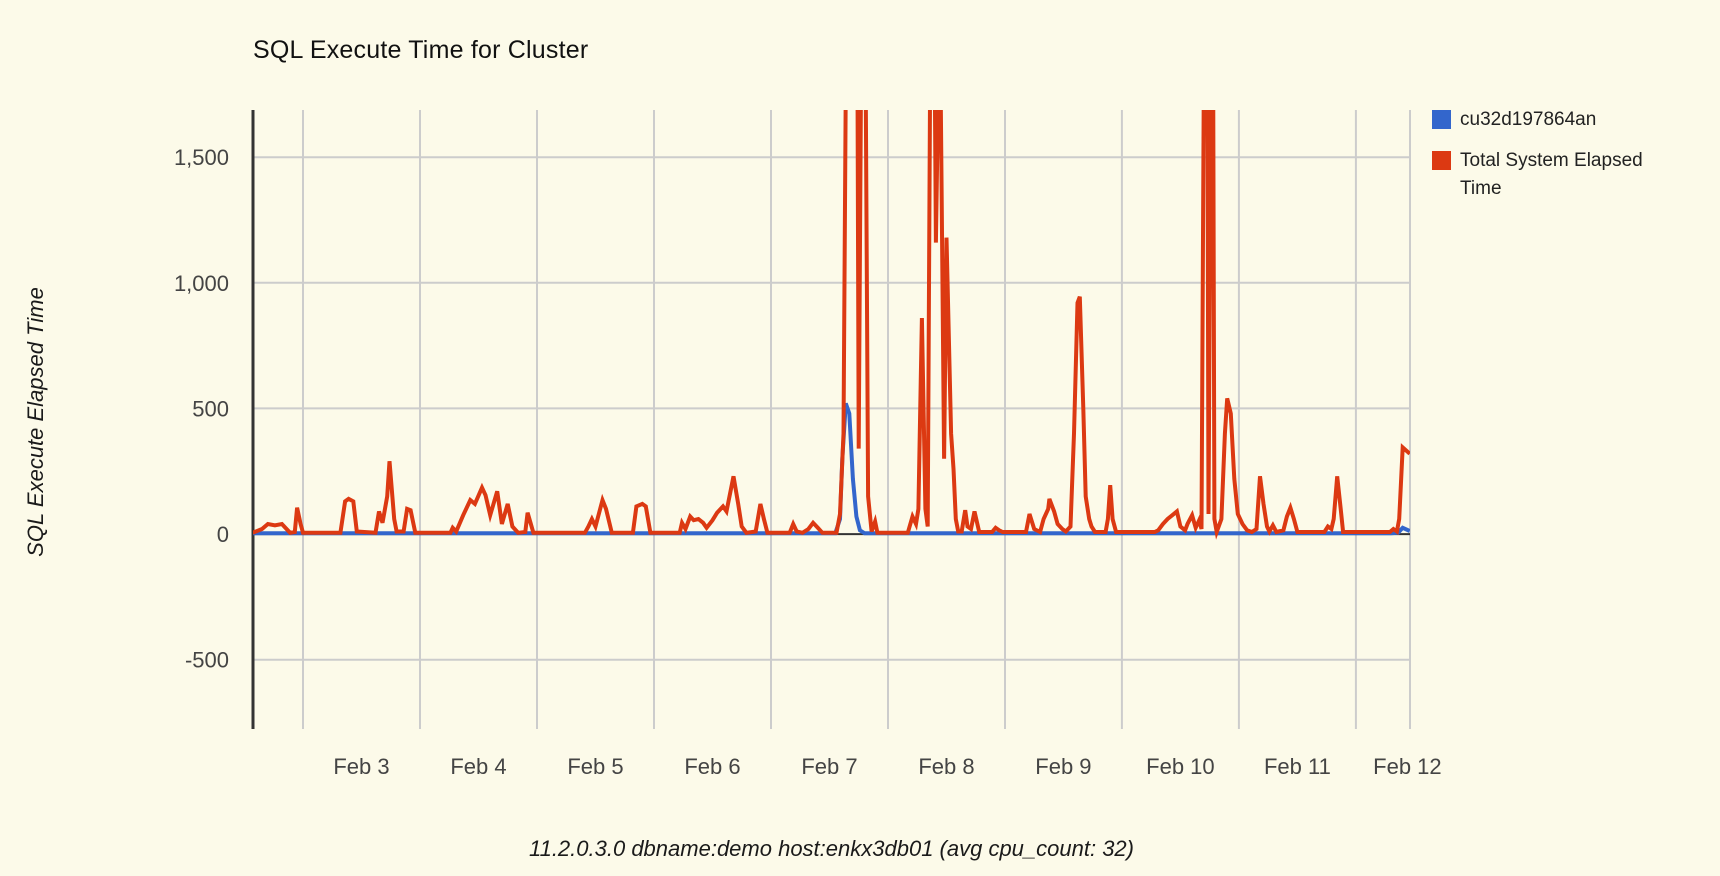 Image resolution: width=1720 pixels, height=876 pixels. I want to click on y-axis-tick-label: 1,000, so click(201, 283).